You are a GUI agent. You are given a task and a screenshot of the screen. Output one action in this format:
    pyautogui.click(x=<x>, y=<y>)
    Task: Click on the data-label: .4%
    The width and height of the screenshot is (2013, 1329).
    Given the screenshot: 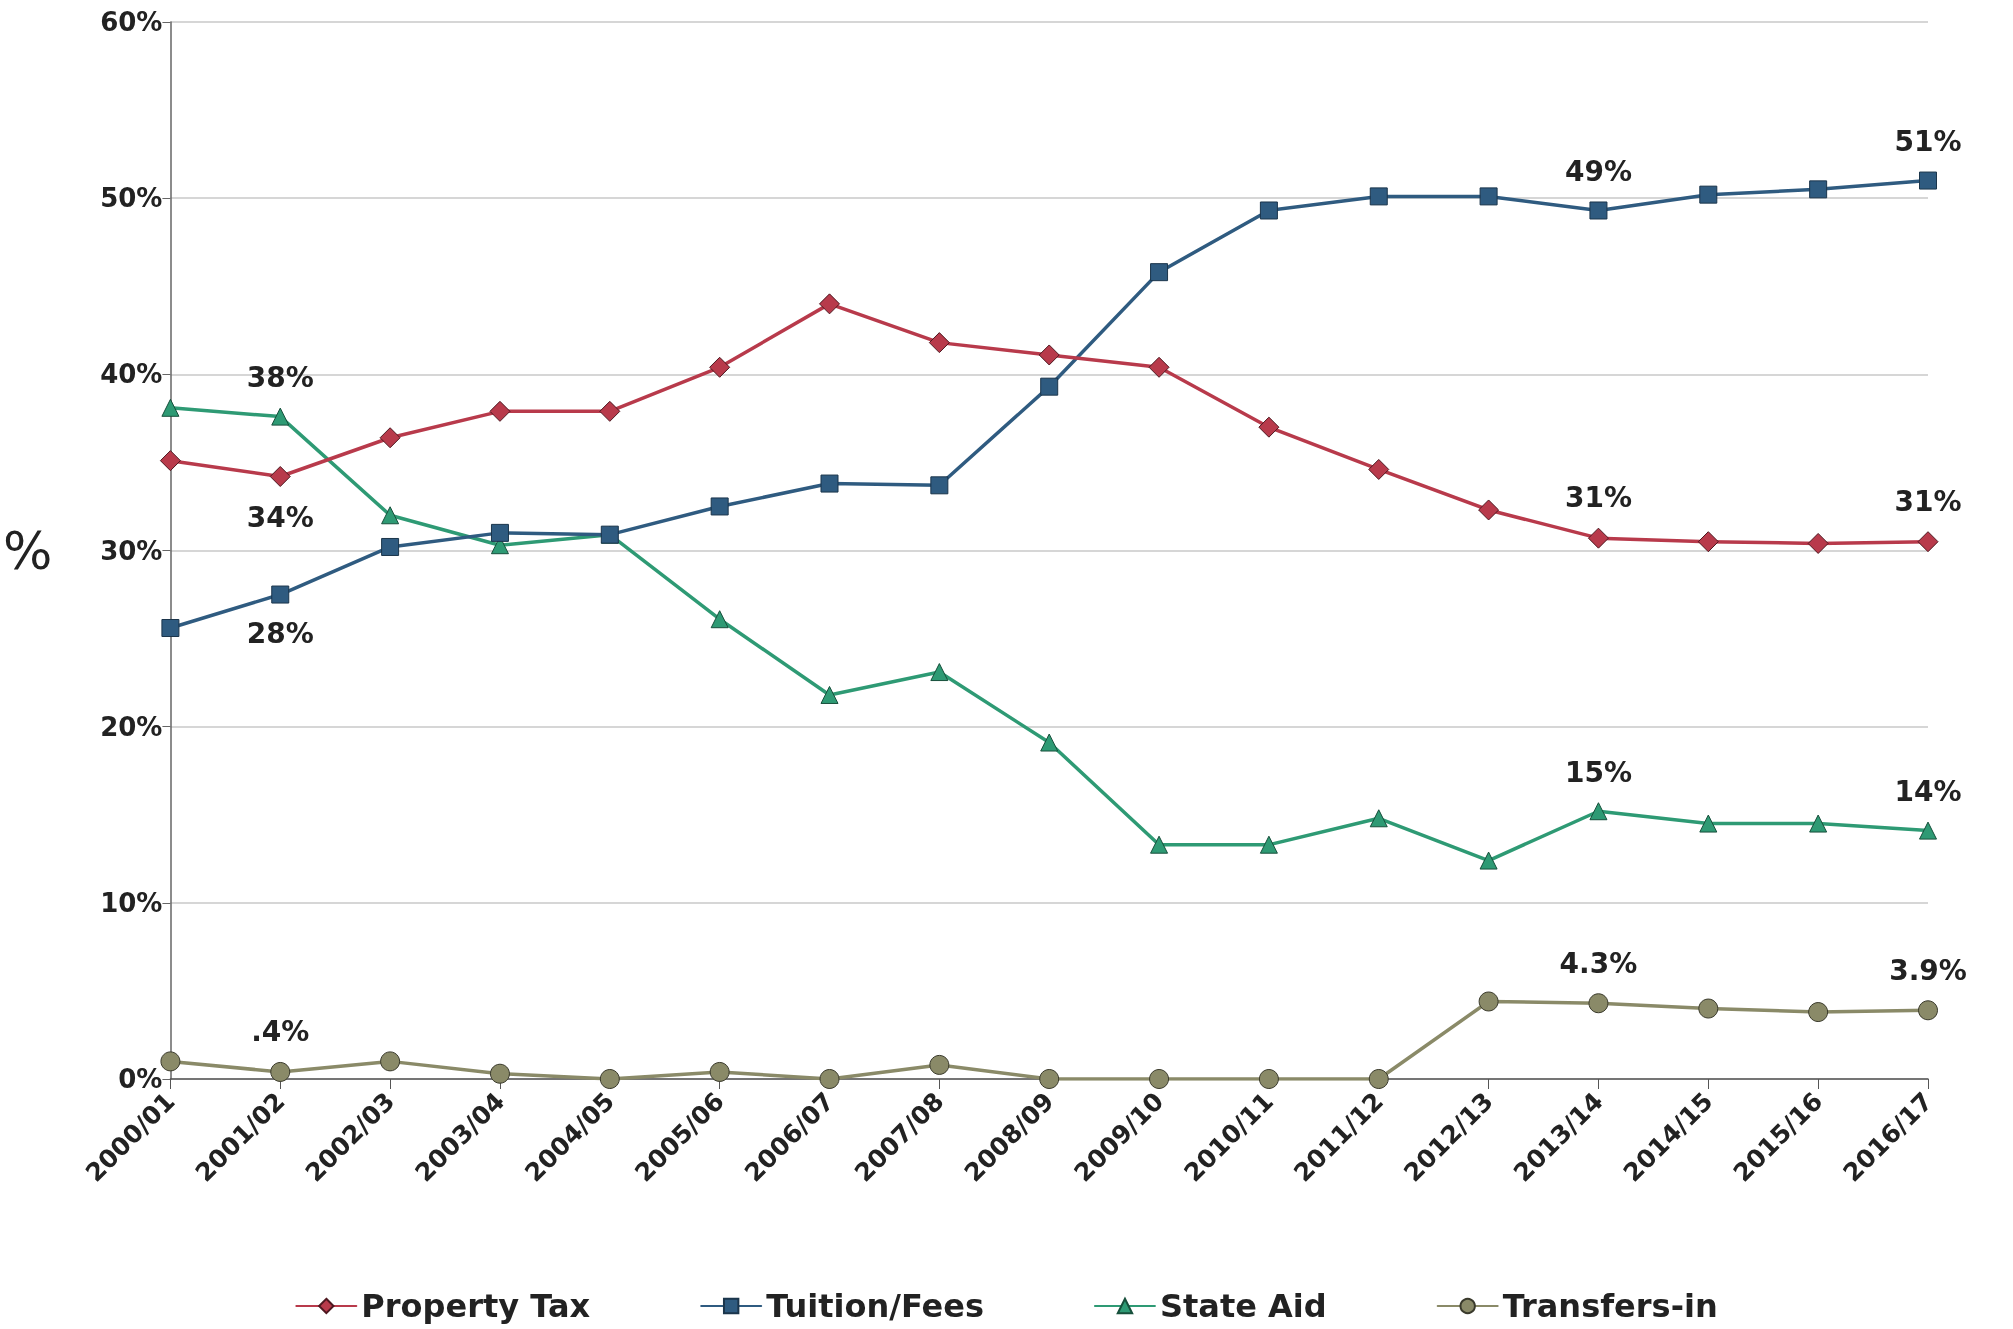 What is the action you would take?
    pyautogui.click(x=280, y=1032)
    